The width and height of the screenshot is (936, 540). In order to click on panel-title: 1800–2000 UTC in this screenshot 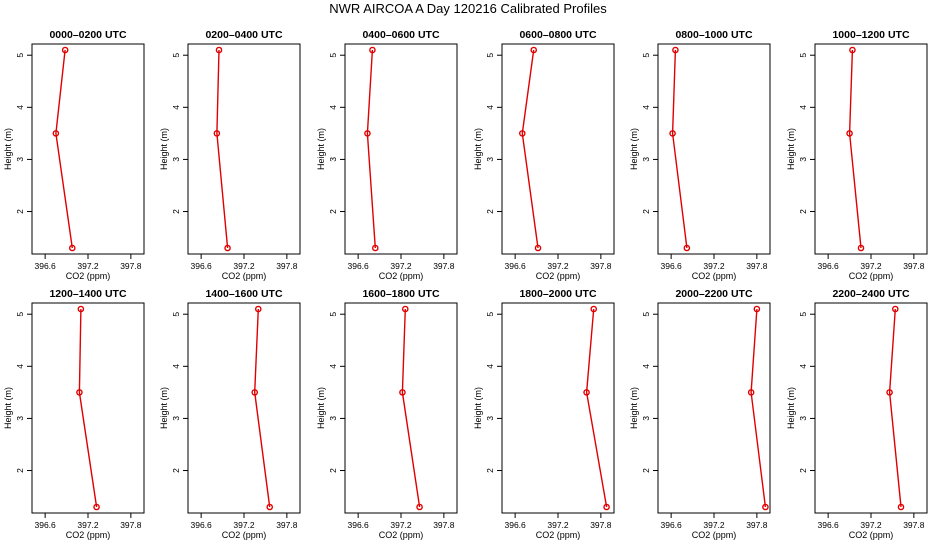, I will do `click(557, 294)`.